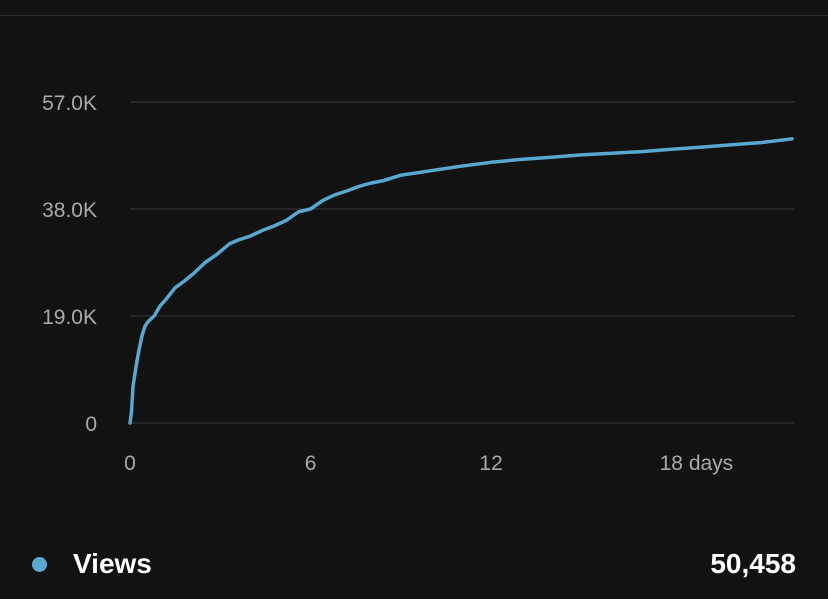 The height and width of the screenshot is (599, 828). Describe the element at coordinates (112, 563) in the screenshot. I see `legend-series-name: Views` at that location.